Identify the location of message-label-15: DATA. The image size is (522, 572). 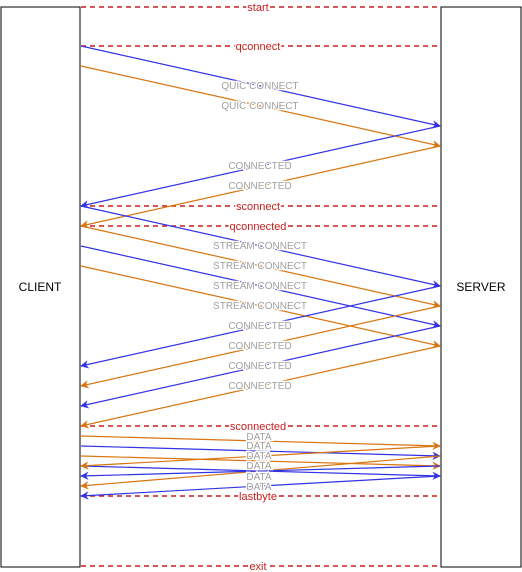
(259, 456).